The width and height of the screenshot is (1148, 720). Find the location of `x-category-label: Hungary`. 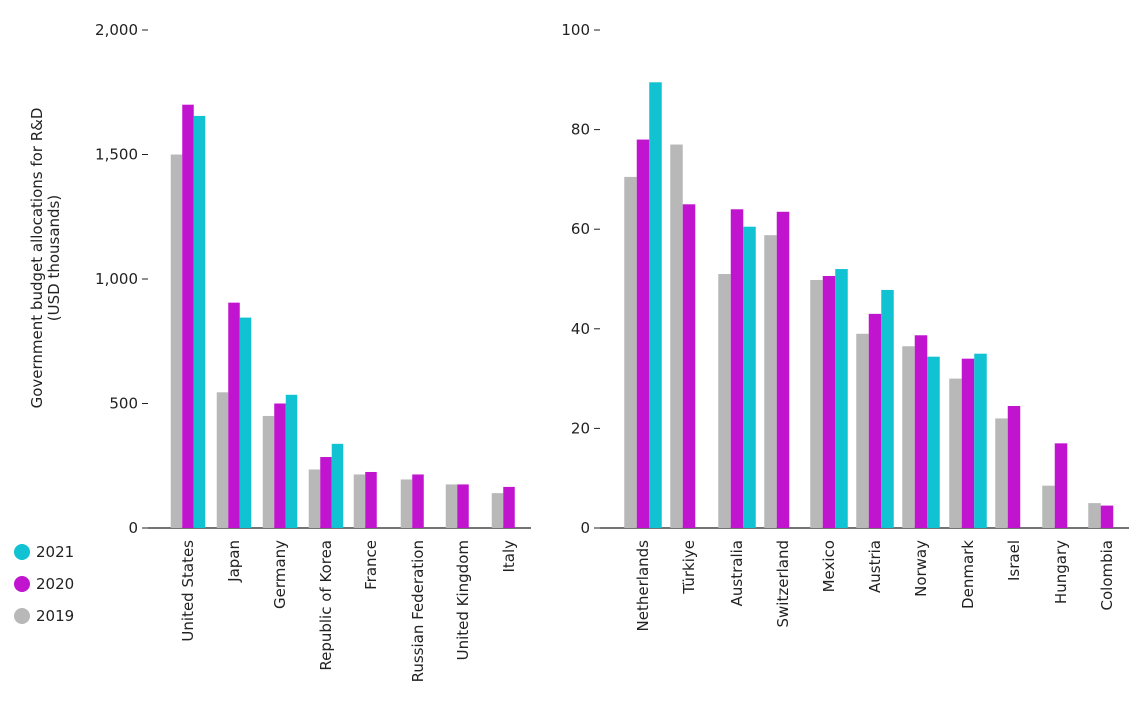

x-category-label: Hungary is located at coordinates (1061, 572).